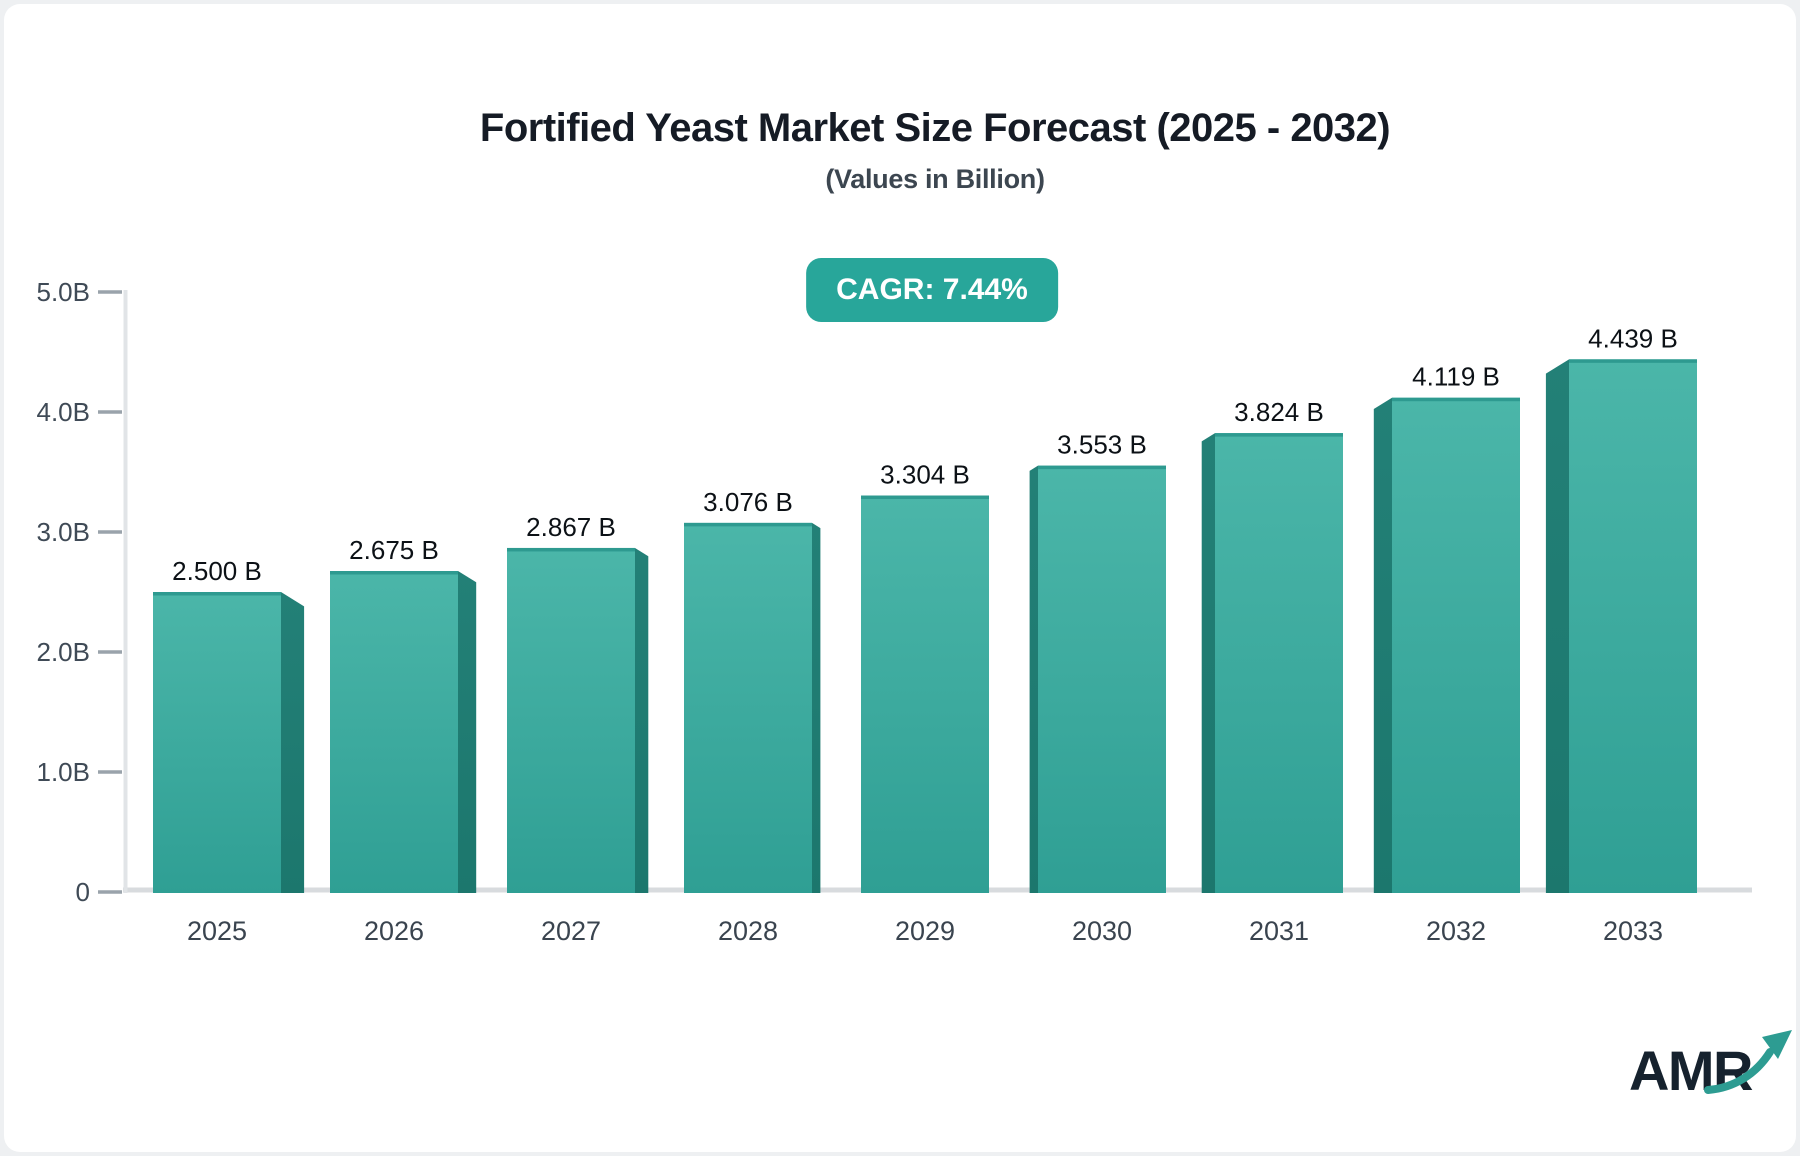  I want to click on bar-group-2032: 4.119 B 2032, so click(1446, 654).